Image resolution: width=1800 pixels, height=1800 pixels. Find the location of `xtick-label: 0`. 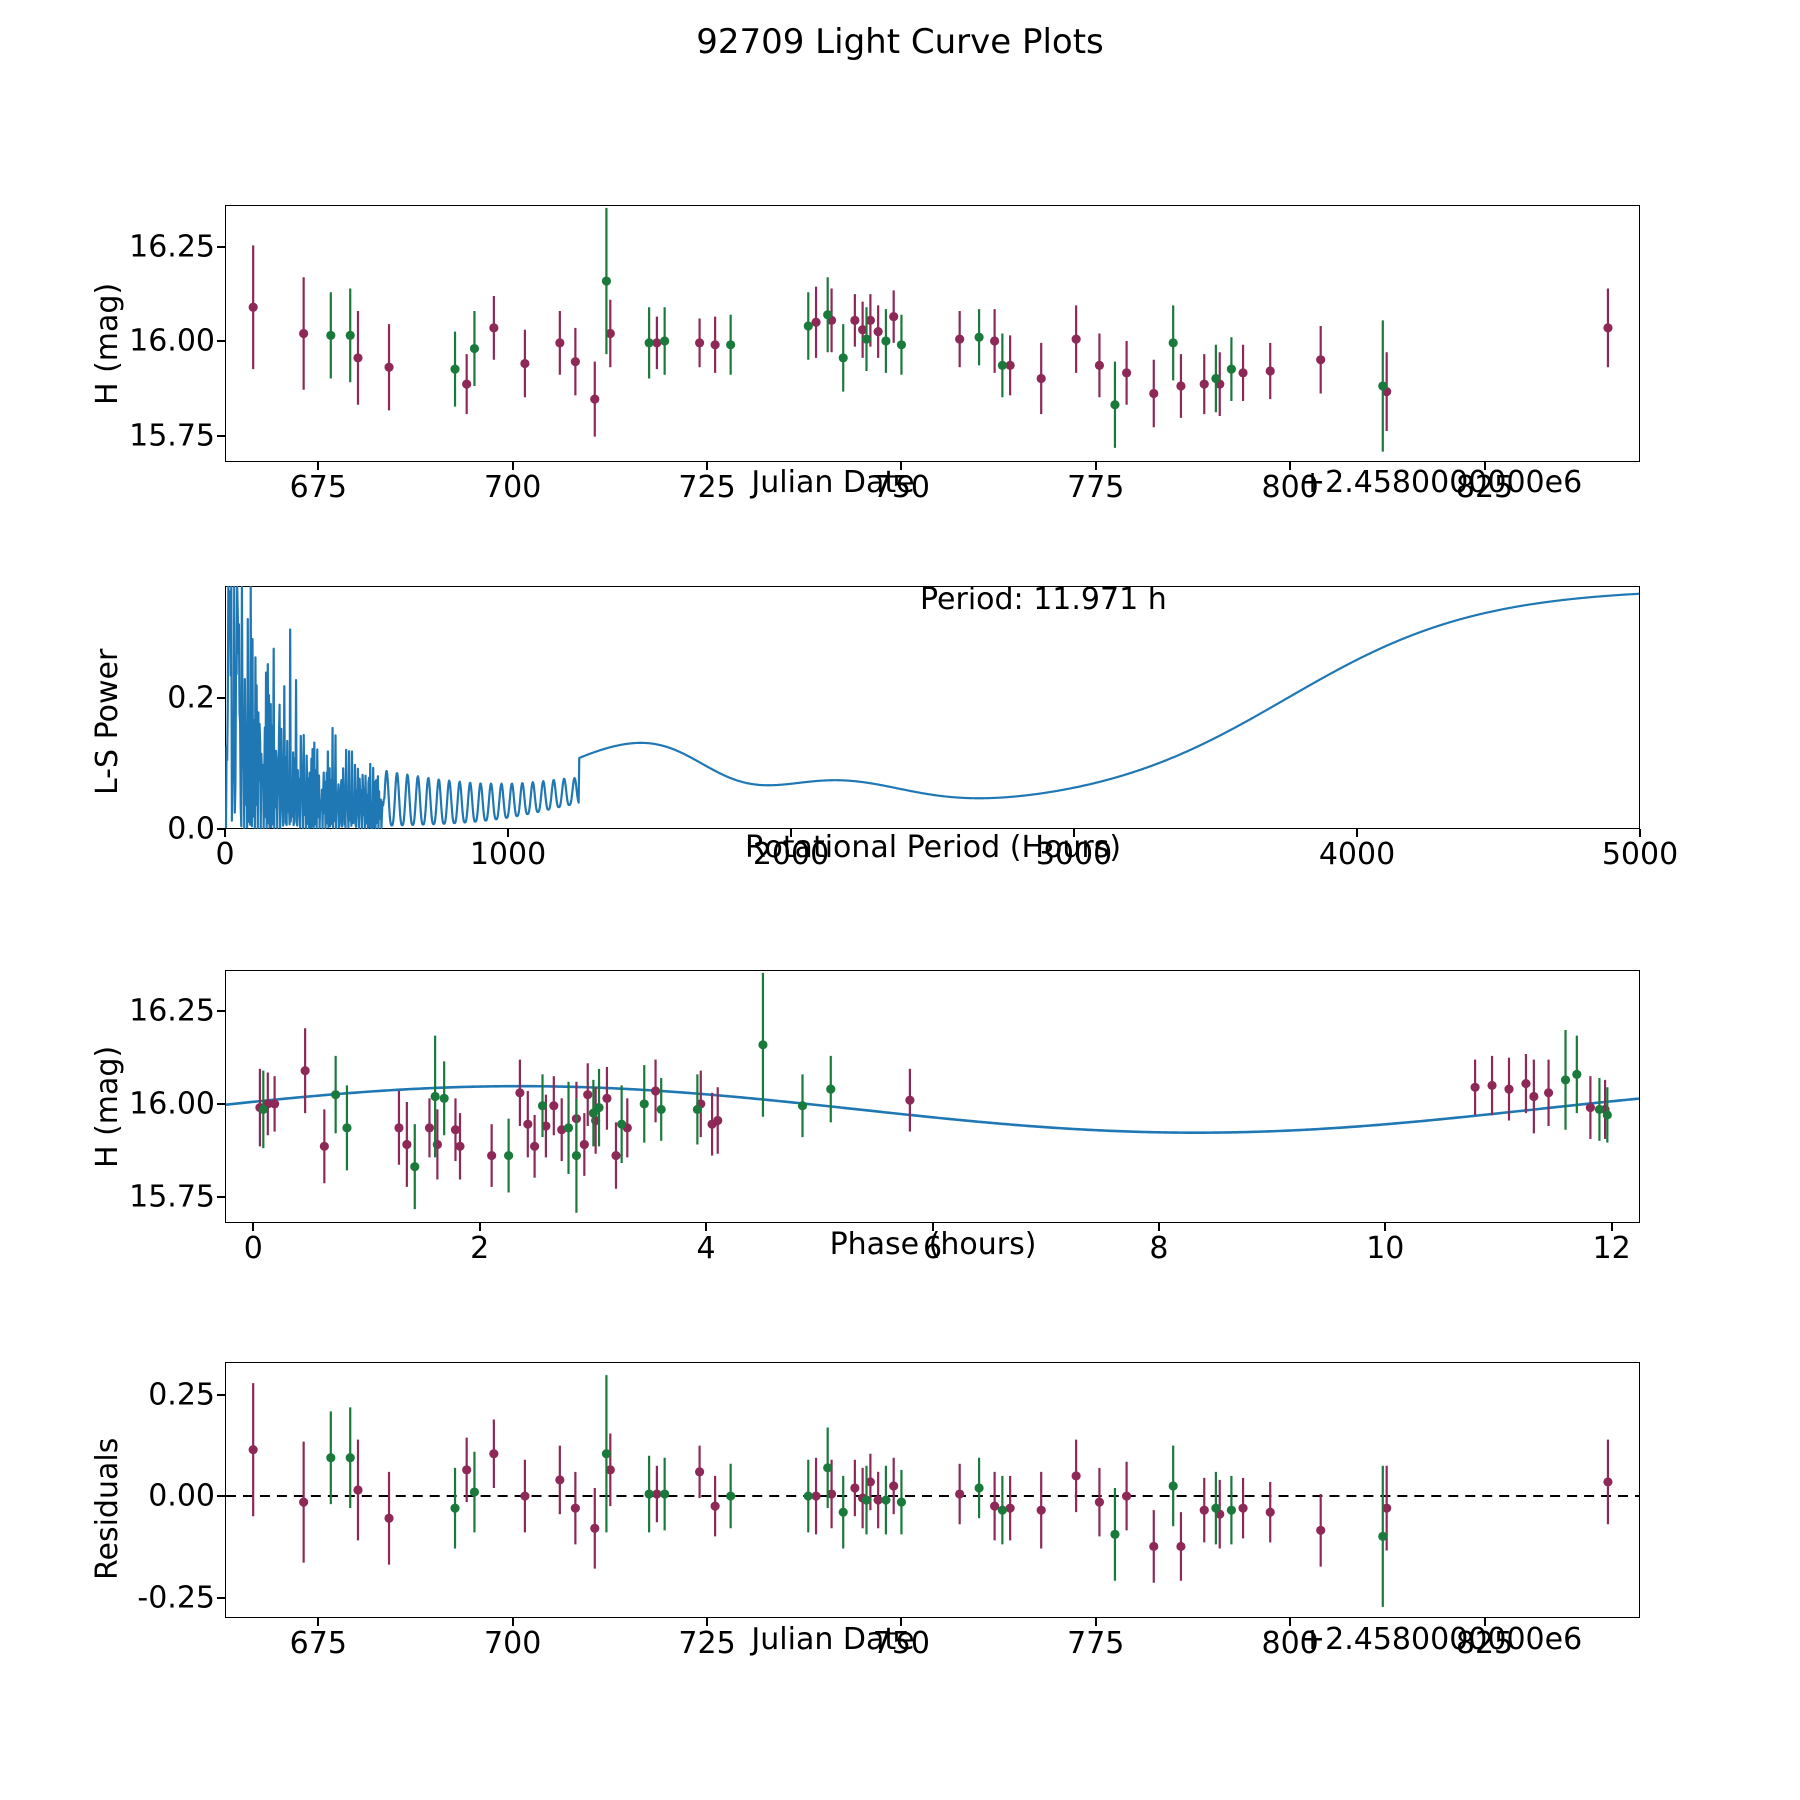

xtick-label: 0 is located at coordinates (225, 854).